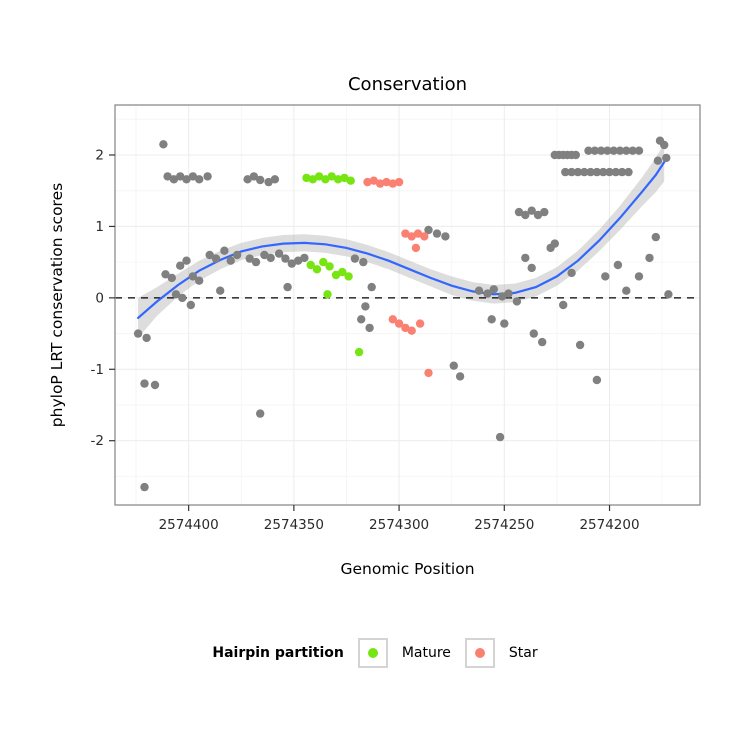 The image size is (750, 750). What do you see at coordinates (407, 84) in the screenshot?
I see `chart-title: Conservation` at bounding box center [407, 84].